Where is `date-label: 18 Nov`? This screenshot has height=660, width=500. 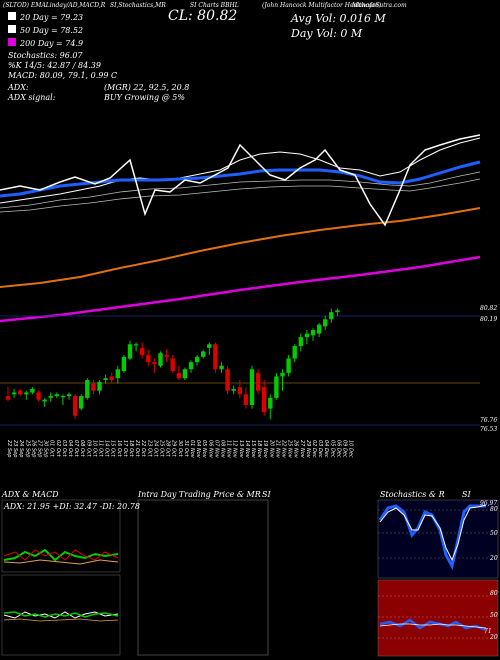 date-label: 18 Nov is located at coordinates (259, 449).